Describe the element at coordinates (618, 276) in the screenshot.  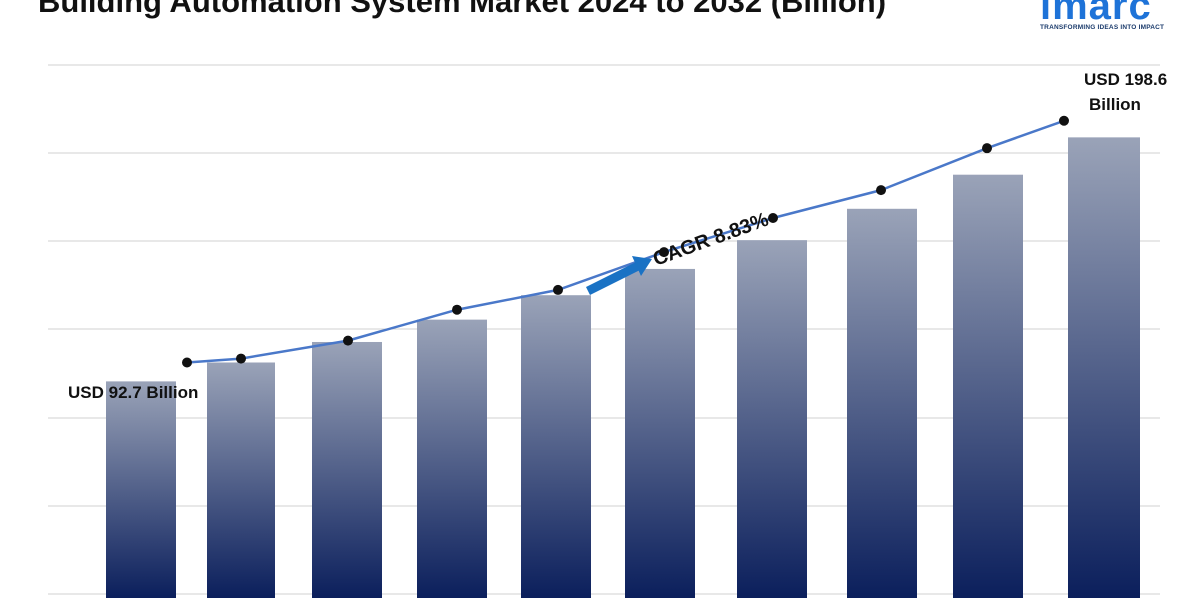
I see `cagr-arrow` at that location.